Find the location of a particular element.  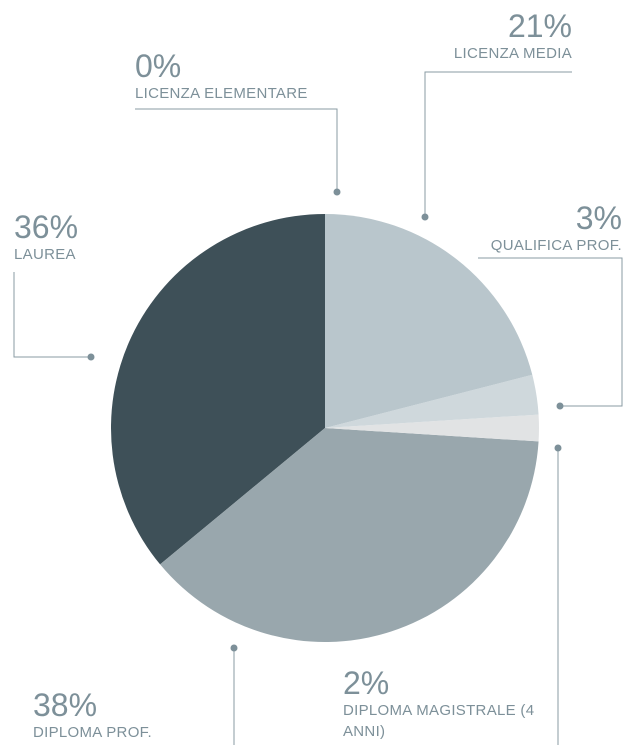

category-label: LICENZA MEDIA is located at coordinates (512, 53).